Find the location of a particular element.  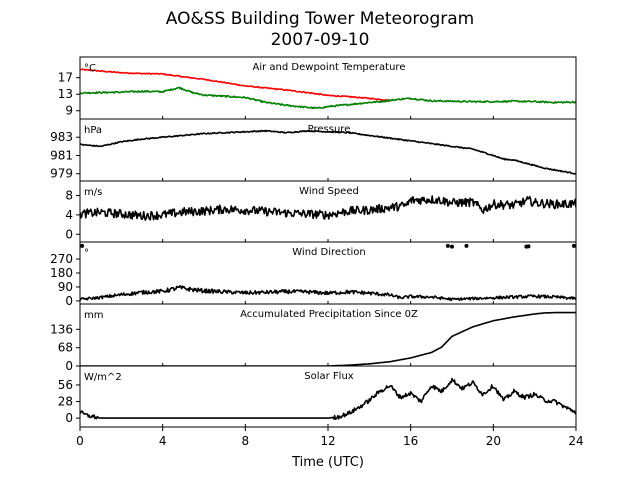

y-tick-label: 979 is located at coordinates (61, 174).